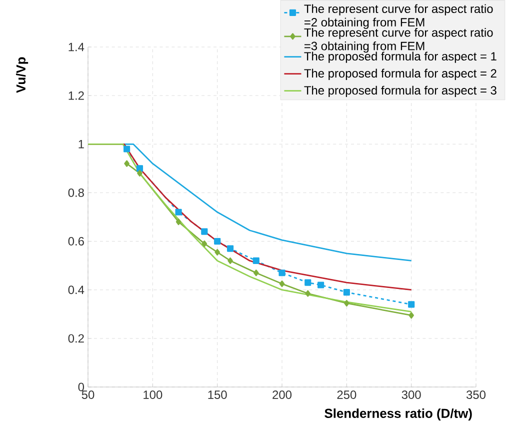 The height and width of the screenshot is (442, 511). Describe the element at coordinates (411, 394) in the screenshot. I see `x-tick-label: 300` at that location.